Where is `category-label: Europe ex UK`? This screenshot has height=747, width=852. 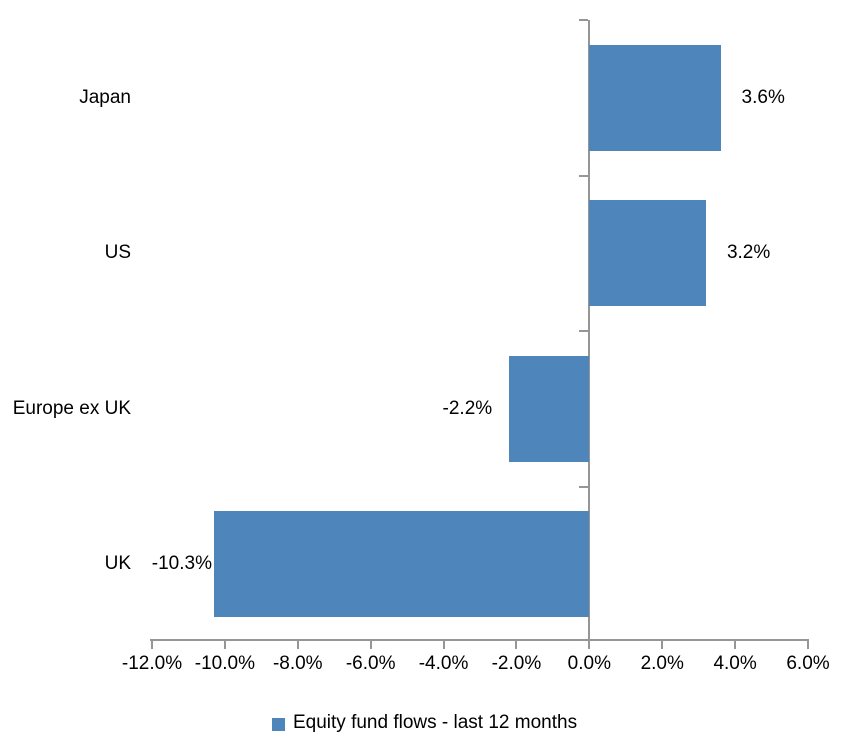 category-label: Europe ex UK is located at coordinates (71, 408).